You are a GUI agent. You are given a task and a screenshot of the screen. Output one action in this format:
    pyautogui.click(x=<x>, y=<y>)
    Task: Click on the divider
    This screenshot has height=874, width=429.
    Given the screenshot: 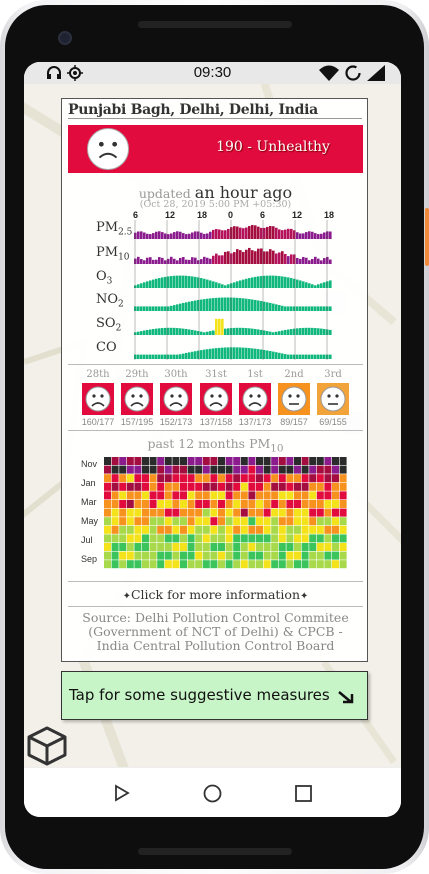 What is the action you would take?
    pyautogui.click(x=215, y=606)
    